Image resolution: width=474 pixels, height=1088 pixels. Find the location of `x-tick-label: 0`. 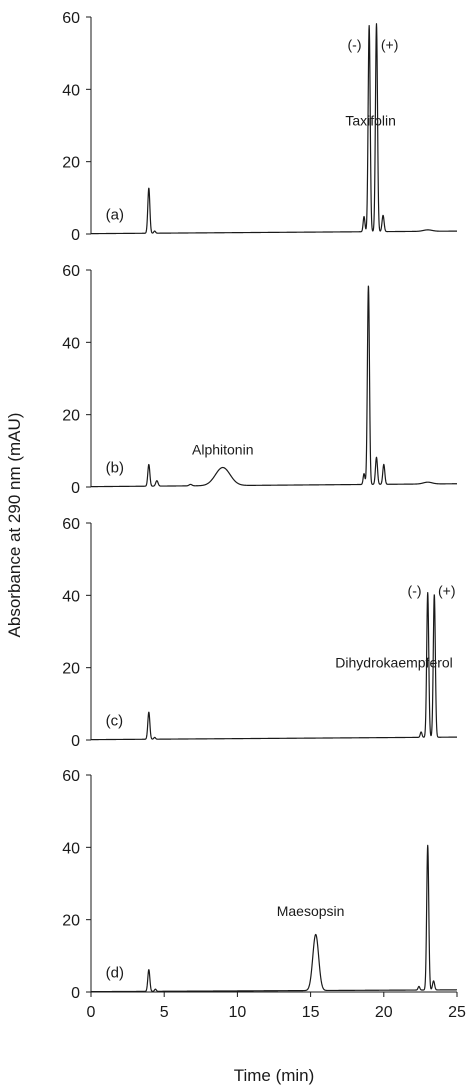

x-tick-label: 0 is located at coordinates (91, 1012).